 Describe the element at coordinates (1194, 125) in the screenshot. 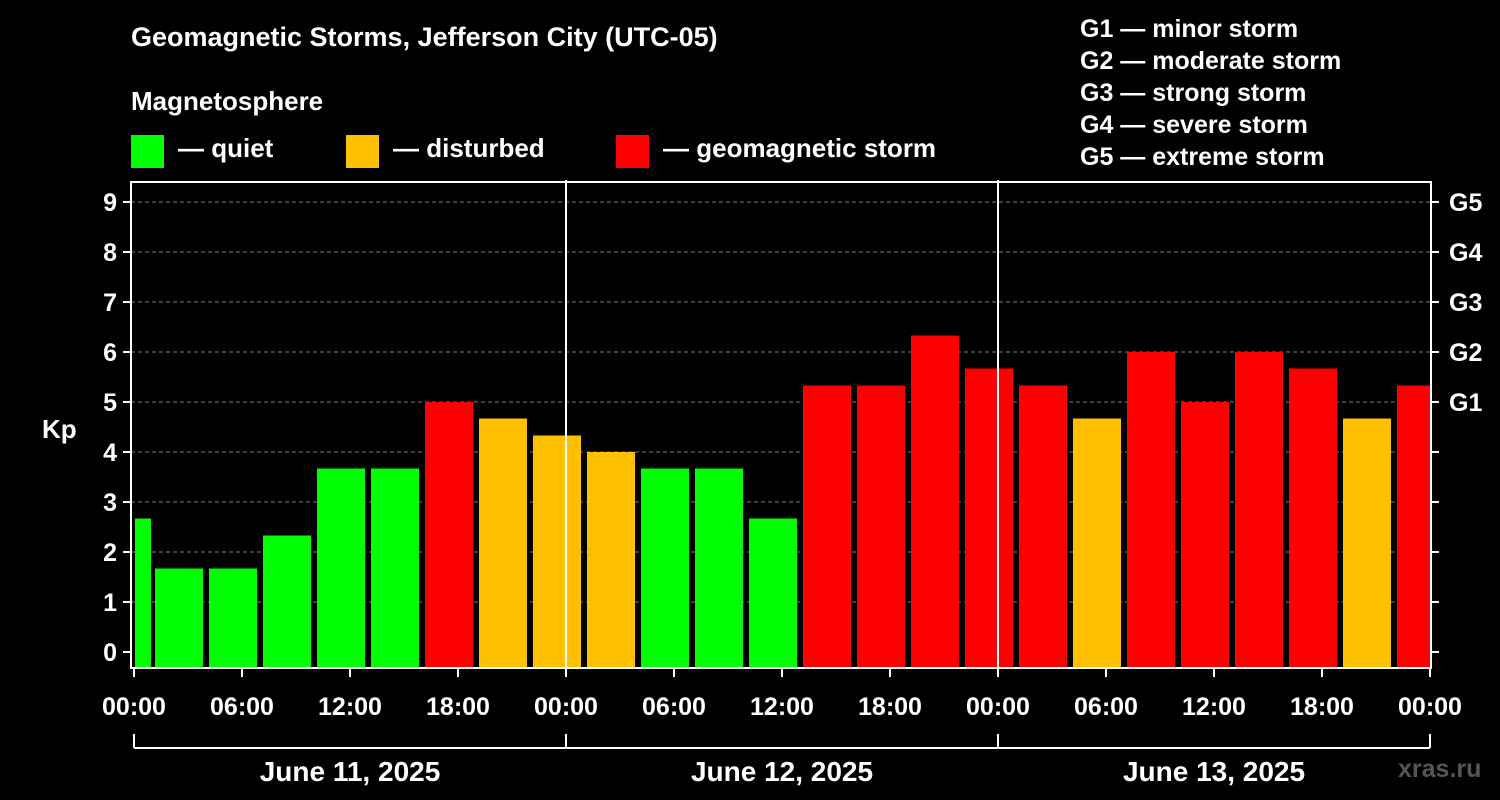

I see `g-scale-g4: G4 — severe storm` at that location.